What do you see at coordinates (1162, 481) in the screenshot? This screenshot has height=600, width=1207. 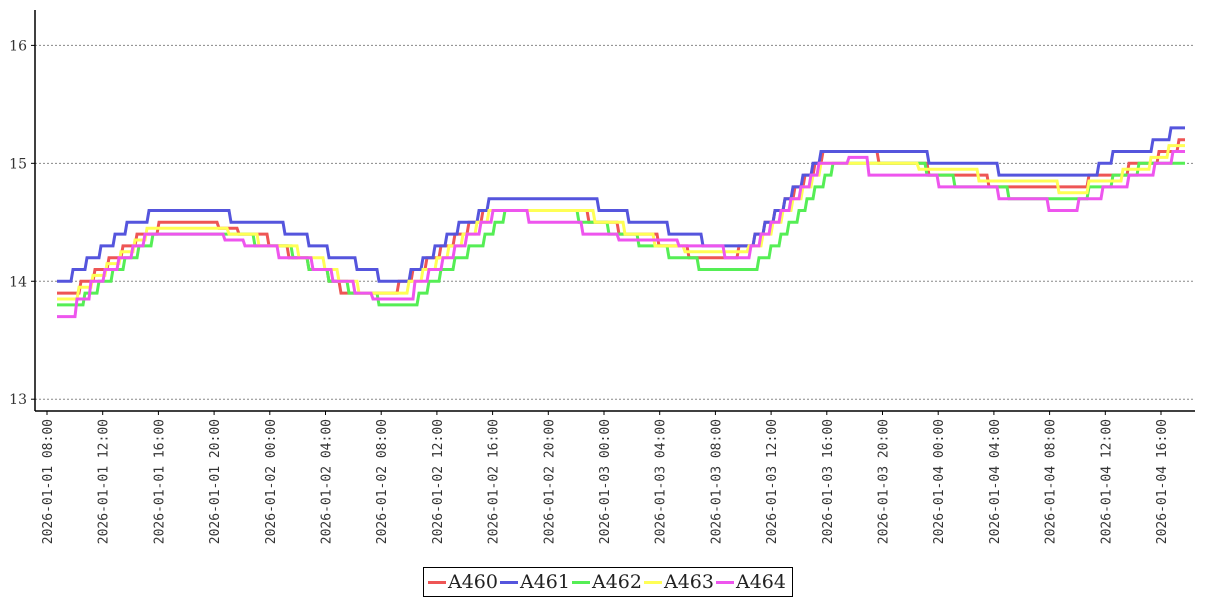 I see `x-tick-label: 2026-01-04 16:00` at bounding box center [1162, 481].